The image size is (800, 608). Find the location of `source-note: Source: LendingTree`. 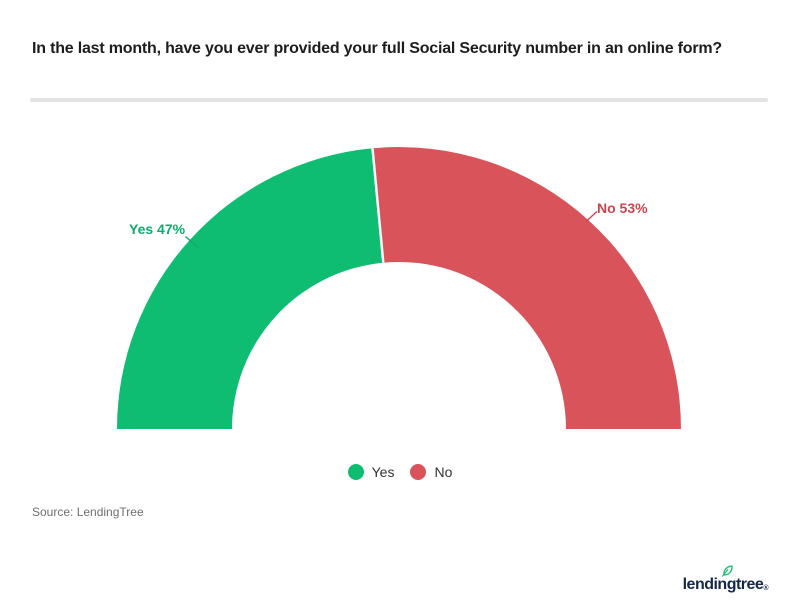

source-note: Source: LendingTree is located at coordinates (88, 512).